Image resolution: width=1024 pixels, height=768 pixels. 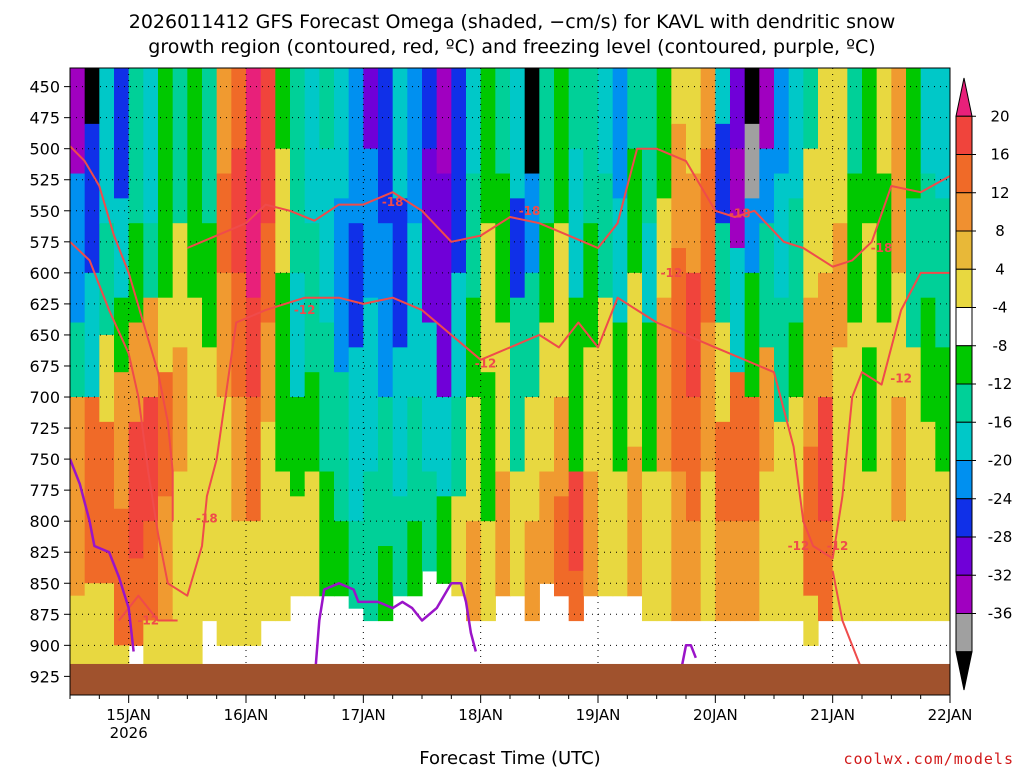 I want to click on x-tick-sublabel: 2026, so click(x=129, y=733).